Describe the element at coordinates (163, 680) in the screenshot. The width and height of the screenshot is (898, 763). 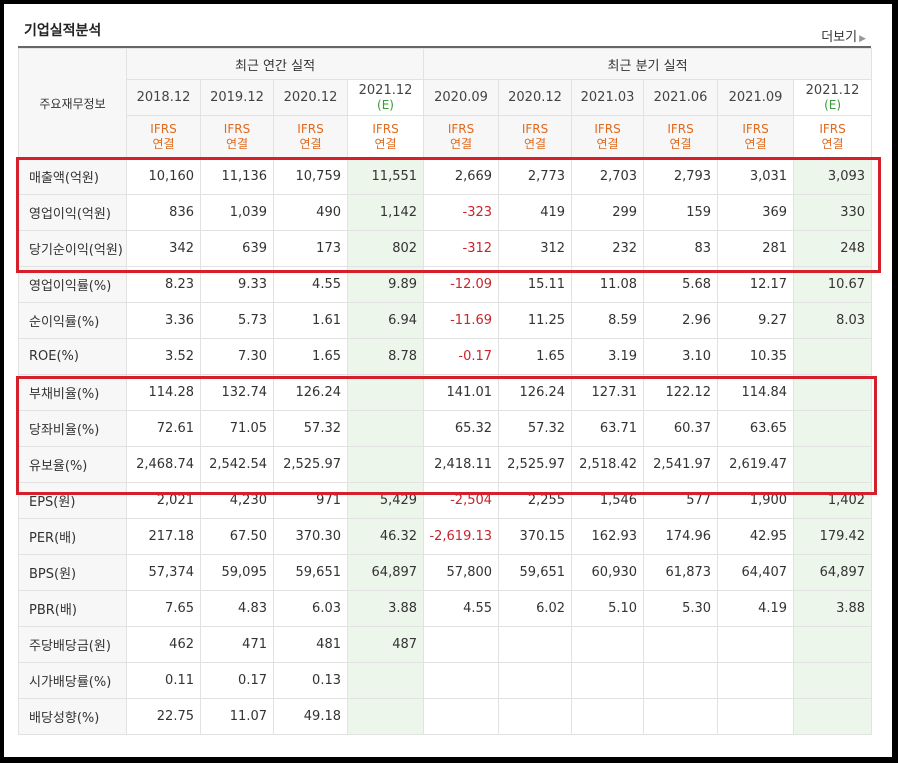
I see `table-cell: 0.11` at that location.